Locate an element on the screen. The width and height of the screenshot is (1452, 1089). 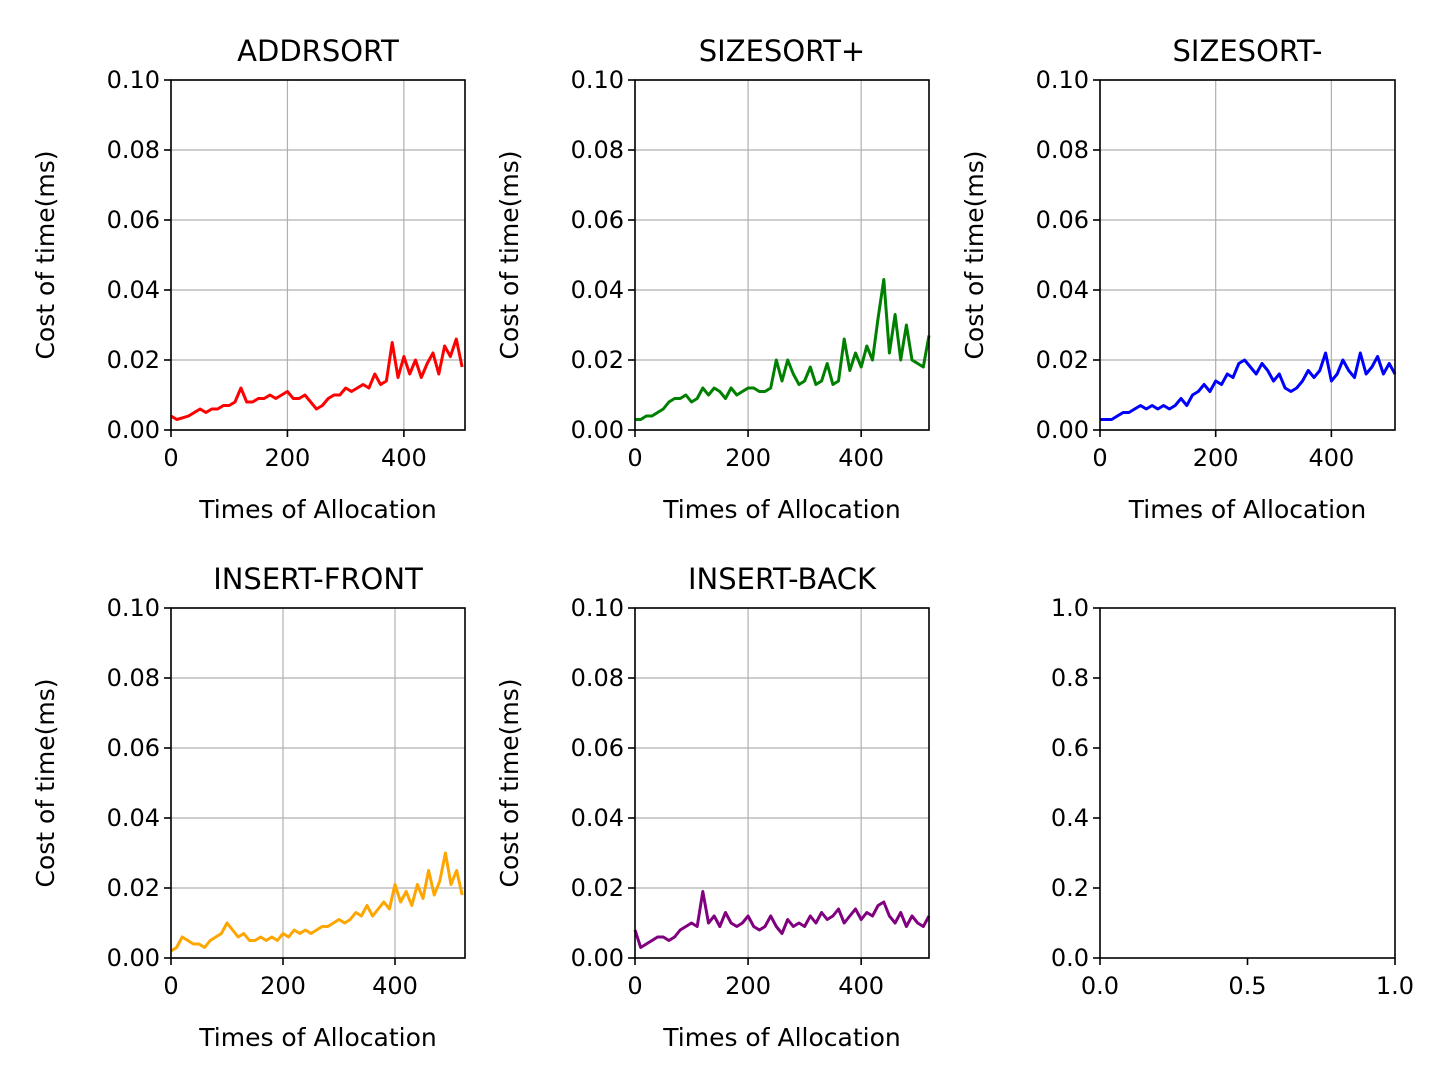
chart-title: INSERT-FRONT is located at coordinates (318, 579).